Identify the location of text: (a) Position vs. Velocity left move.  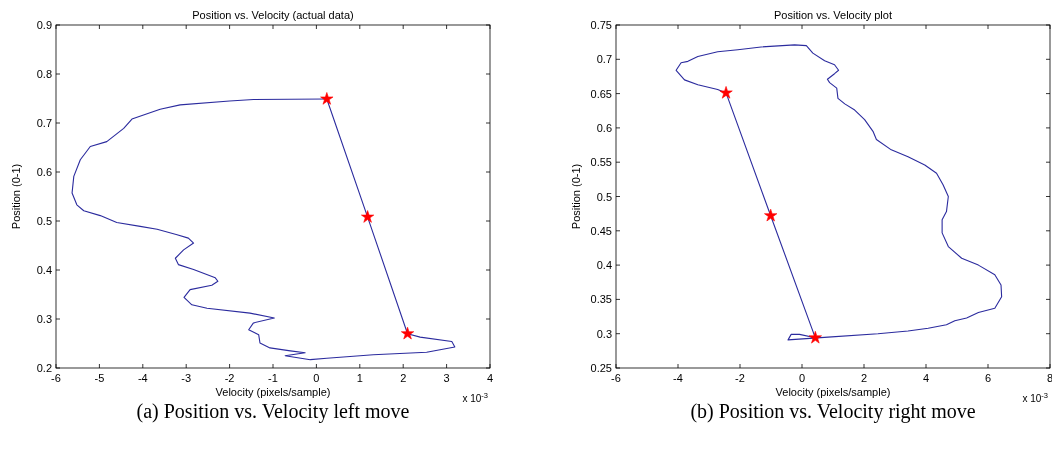
(273, 411).